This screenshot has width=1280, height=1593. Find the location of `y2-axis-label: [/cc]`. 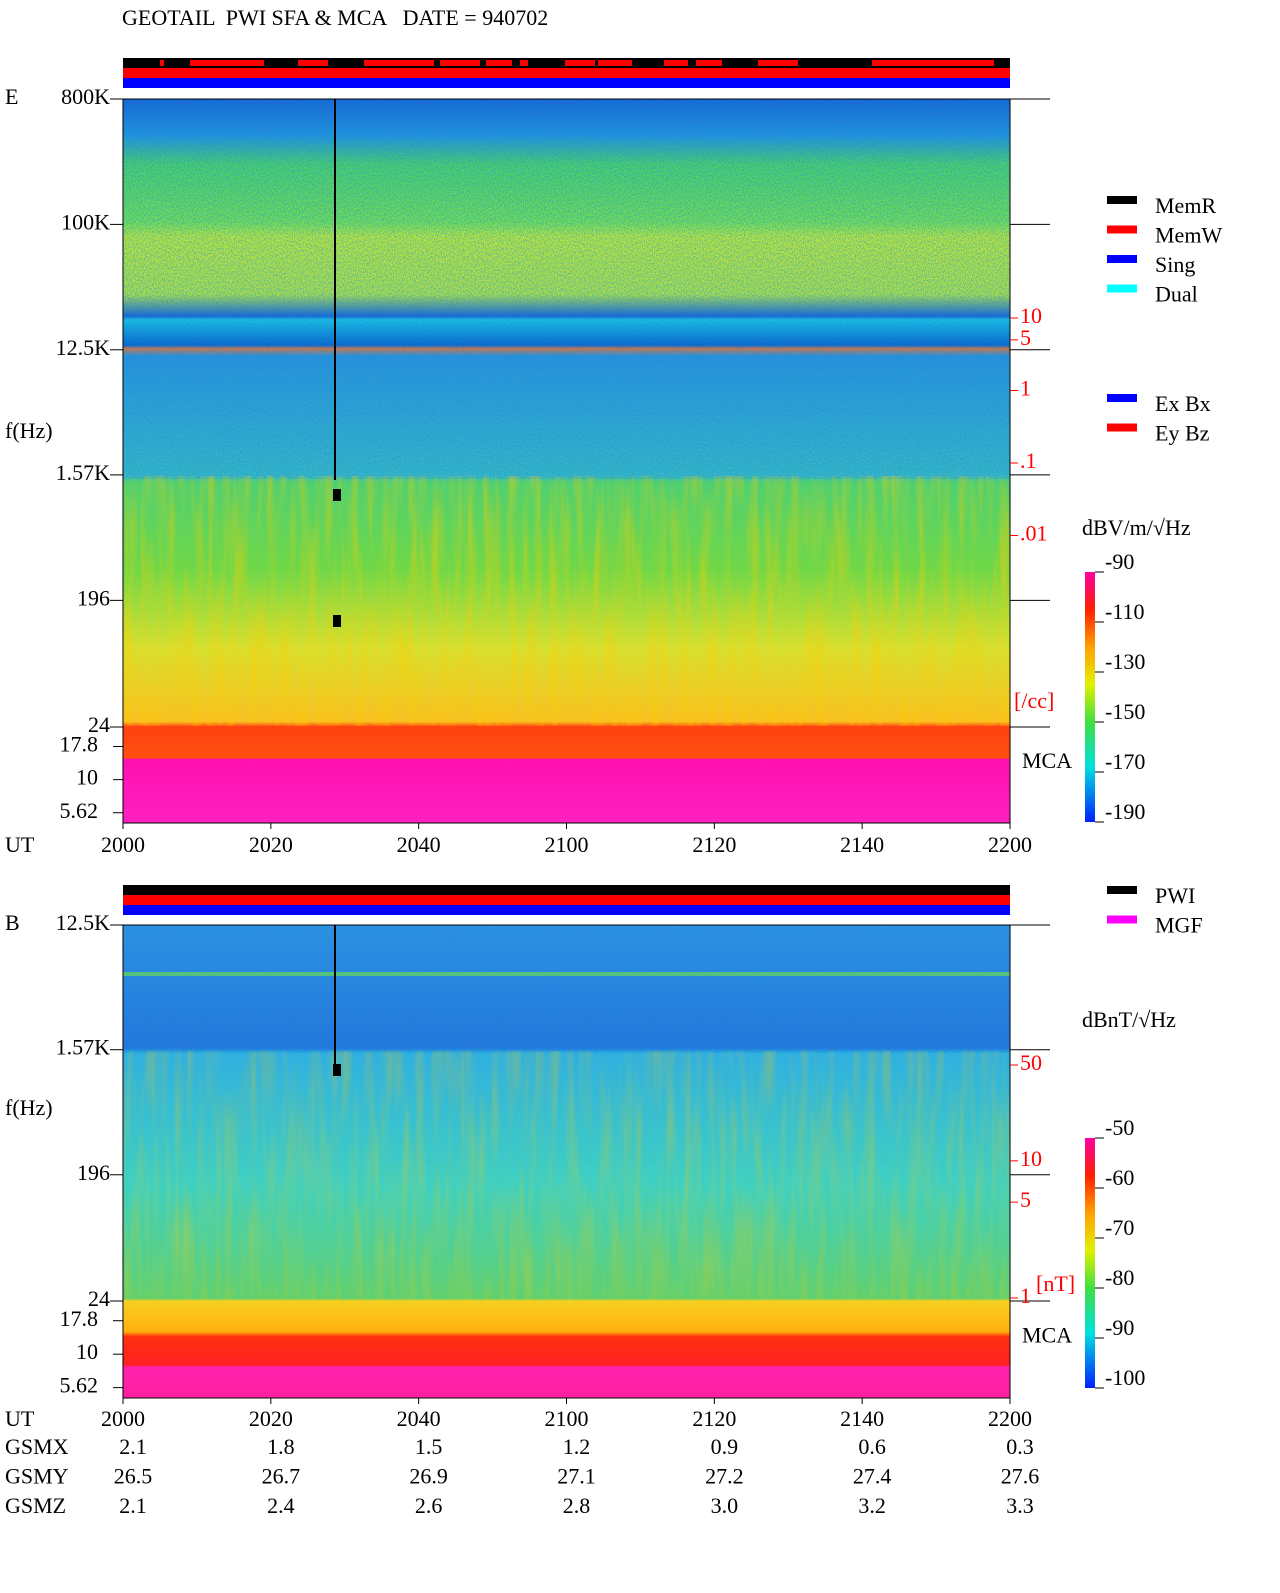

y2-axis-label: [/cc] is located at coordinates (1034, 700).